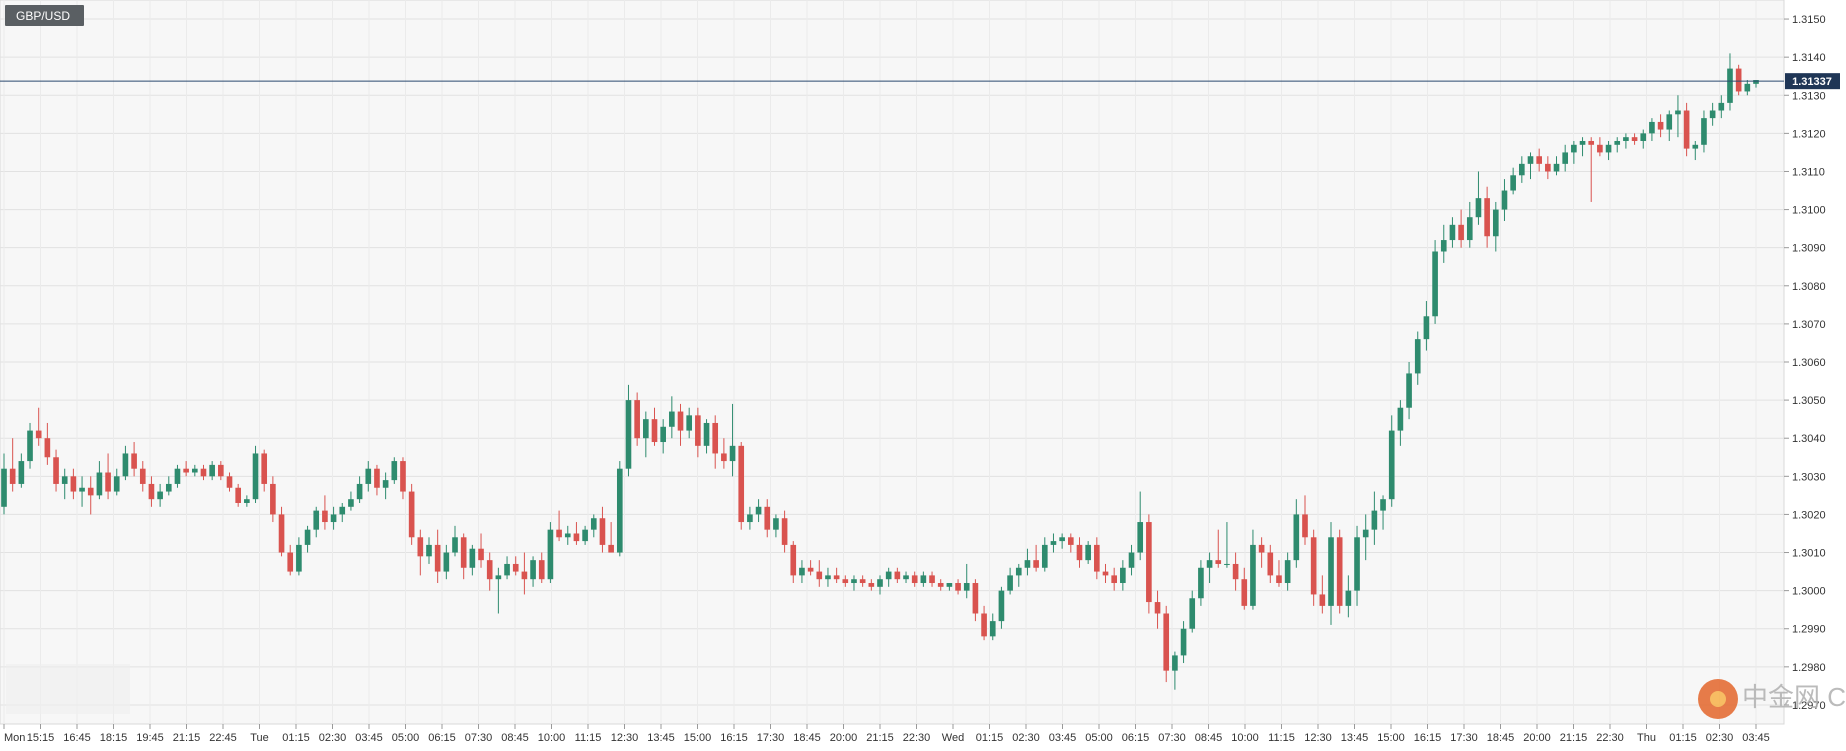 The image size is (1846, 751). What do you see at coordinates (1809, 439) in the screenshot?
I see `y-tick-label: 1.3040` at bounding box center [1809, 439].